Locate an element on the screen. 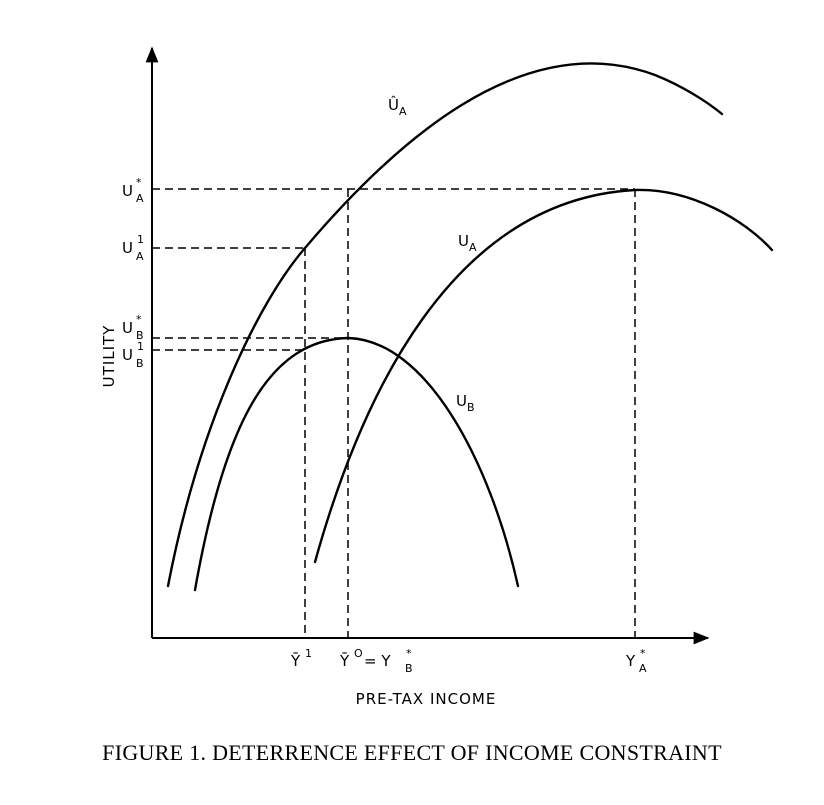 Image resolution: width=824 pixels, height=805 pixels. x-tick-y-bar-1: Ȳ 1 is located at coordinates (301, 658).